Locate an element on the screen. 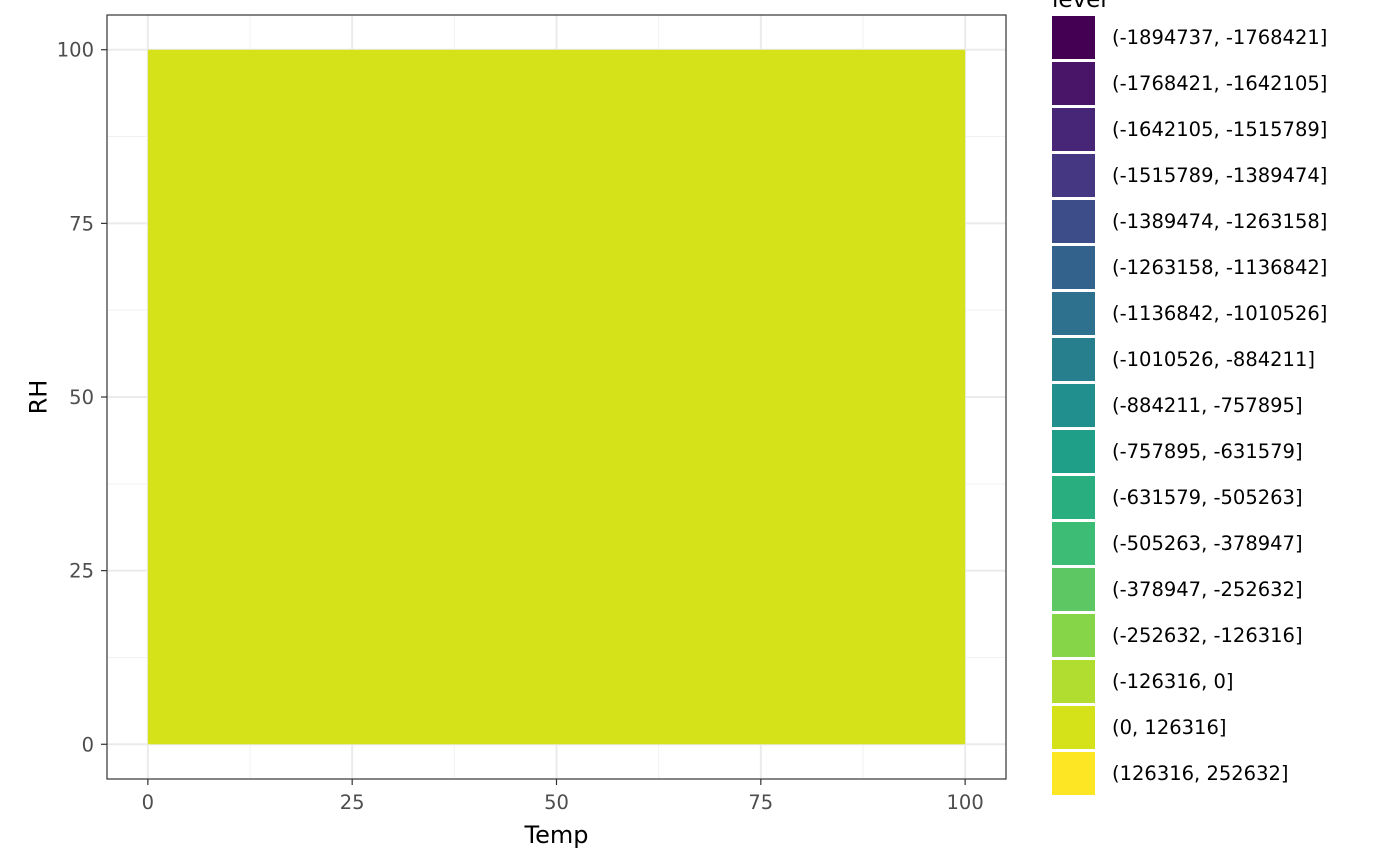 The width and height of the screenshot is (1400, 865). legend-label: (-1642105, -1515789] is located at coordinates (1220, 129).